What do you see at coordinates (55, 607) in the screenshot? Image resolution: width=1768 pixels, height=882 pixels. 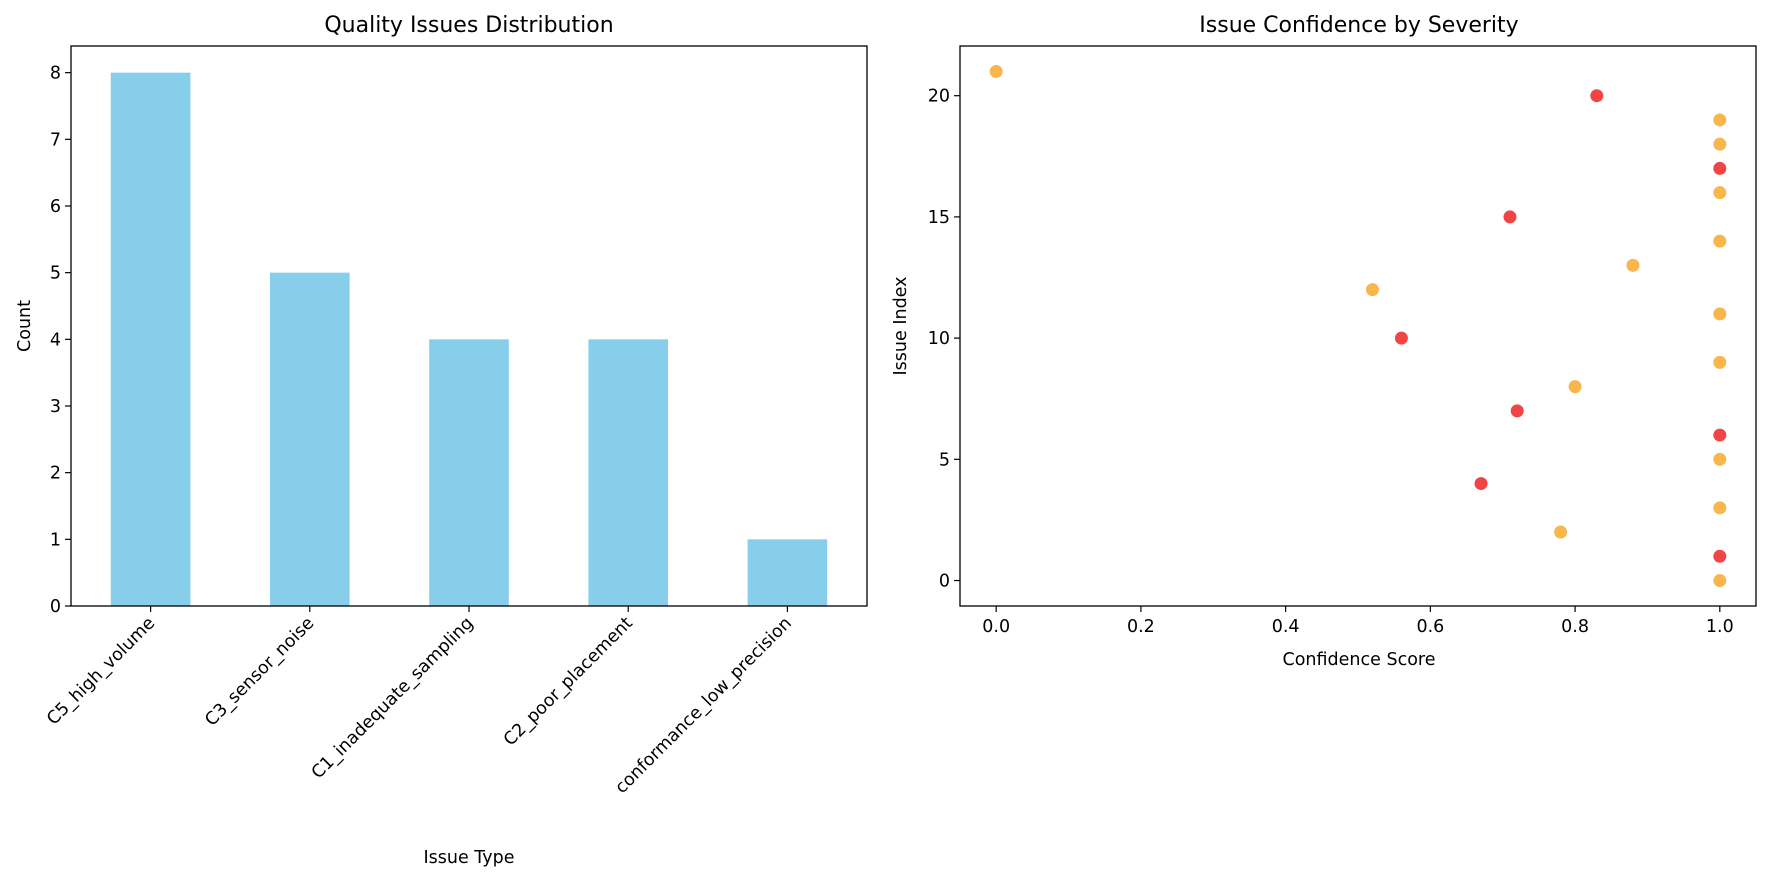 I see `bar-y-tick-label: 0` at bounding box center [55, 607].